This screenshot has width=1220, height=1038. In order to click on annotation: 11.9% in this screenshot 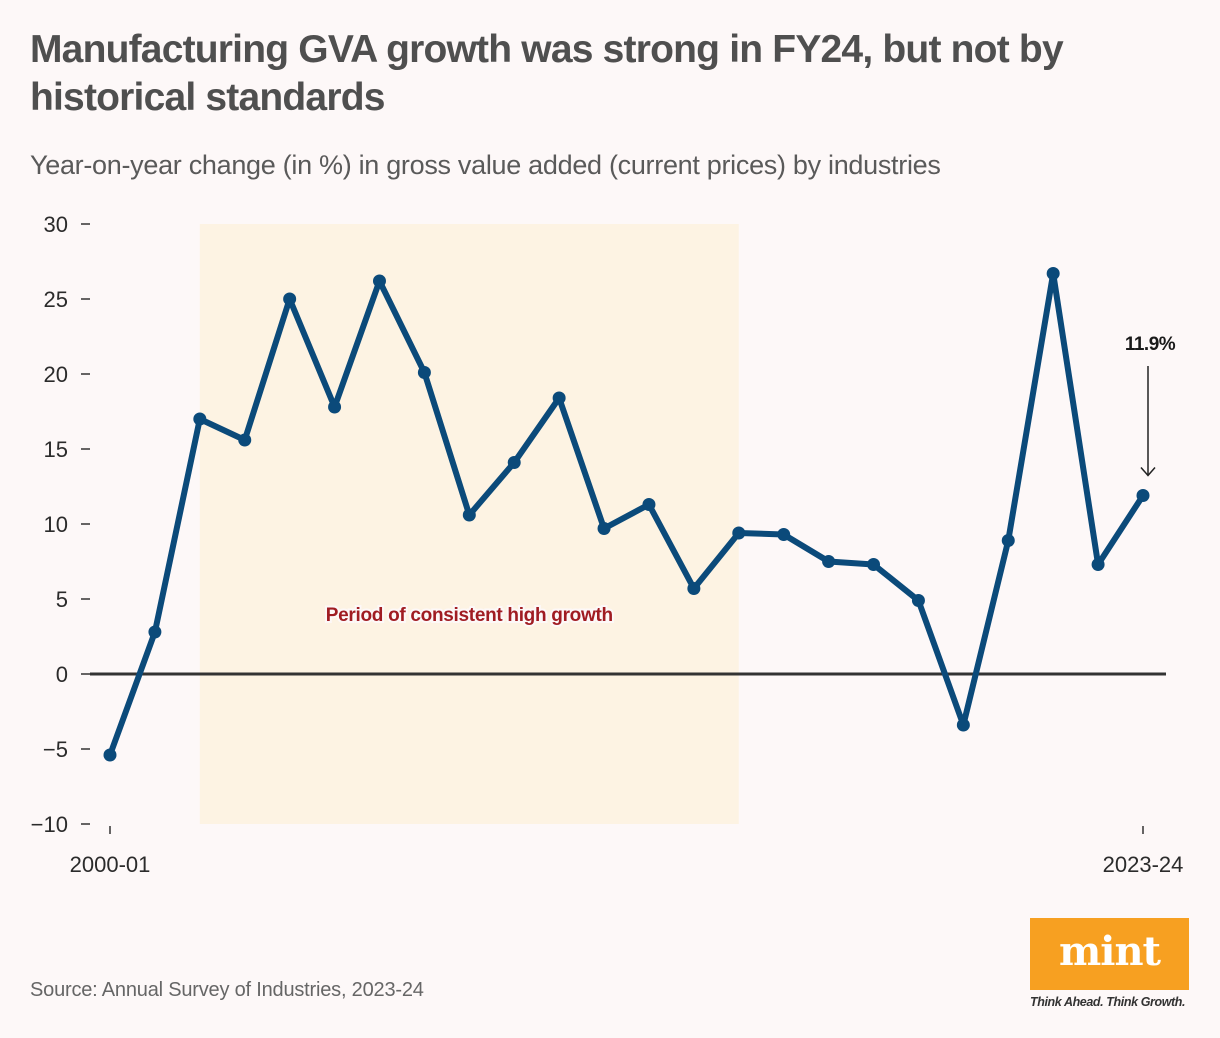, I will do `click(1150, 405)`.